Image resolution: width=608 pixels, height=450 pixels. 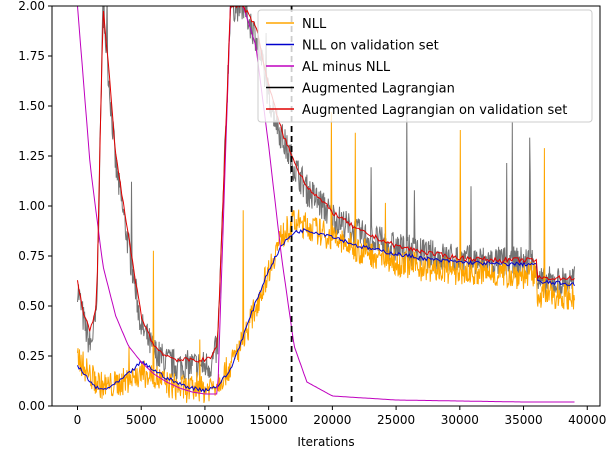 I want to click on x-axis-label: Iterations, so click(x=325, y=442).